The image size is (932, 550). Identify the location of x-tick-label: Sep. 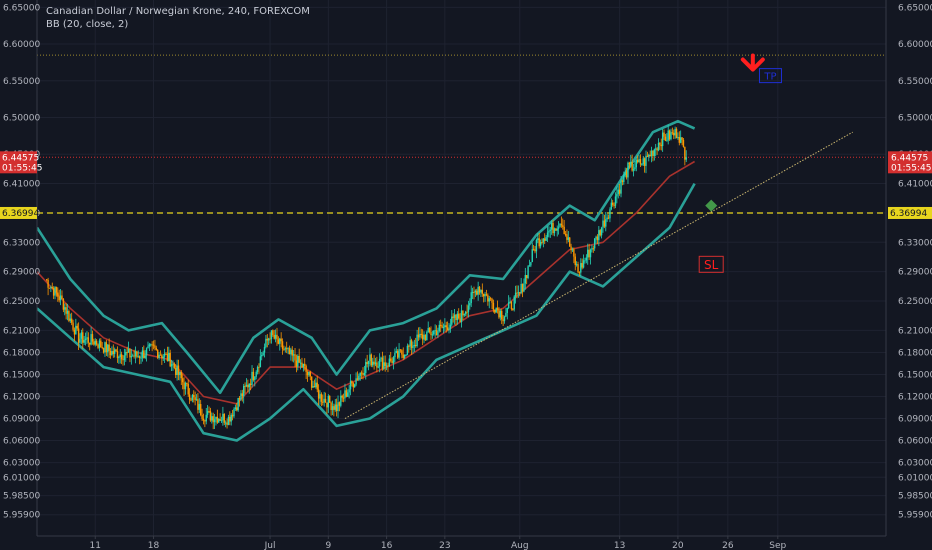
(777, 545).